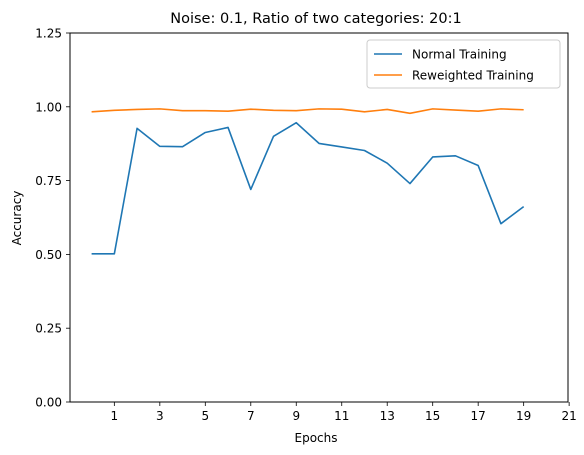 The image size is (584, 455). Describe the element at coordinates (296, 416) in the screenshot. I see `x-tick-label: 9` at that location.